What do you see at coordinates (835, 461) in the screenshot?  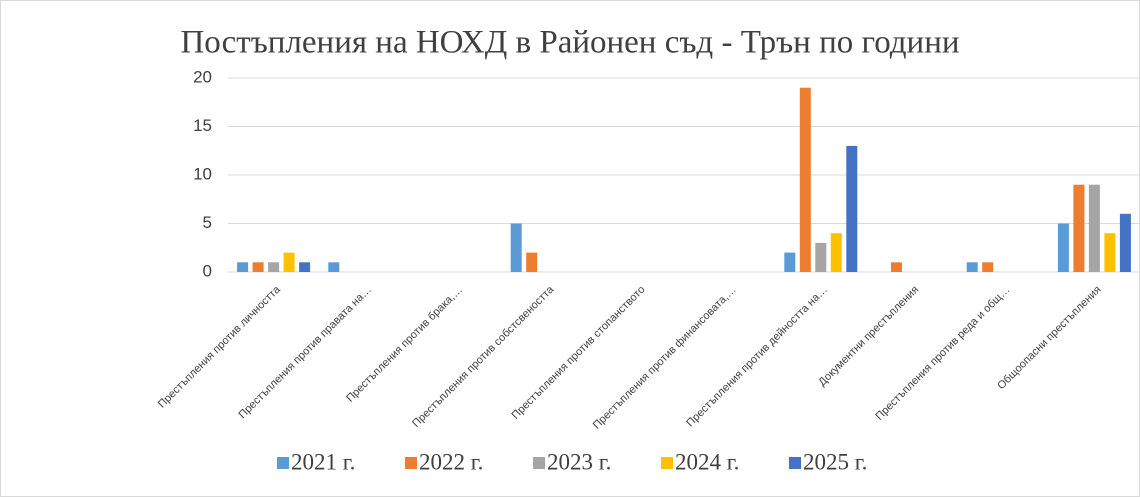 I see `legend-label: 2025 г.` at bounding box center [835, 461].